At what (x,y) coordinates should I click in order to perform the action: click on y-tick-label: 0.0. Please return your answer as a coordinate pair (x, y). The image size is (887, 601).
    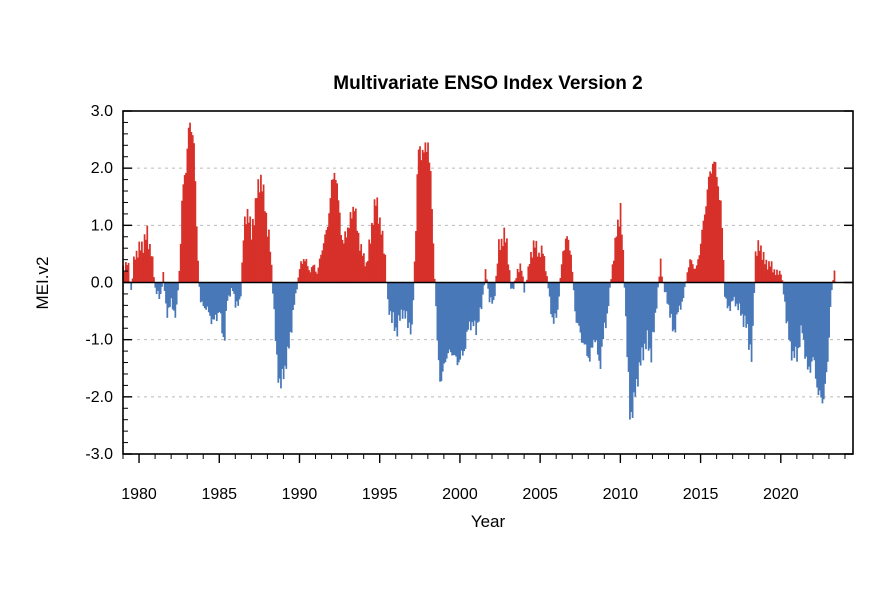
    Looking at the image, I should click on (102, 283).